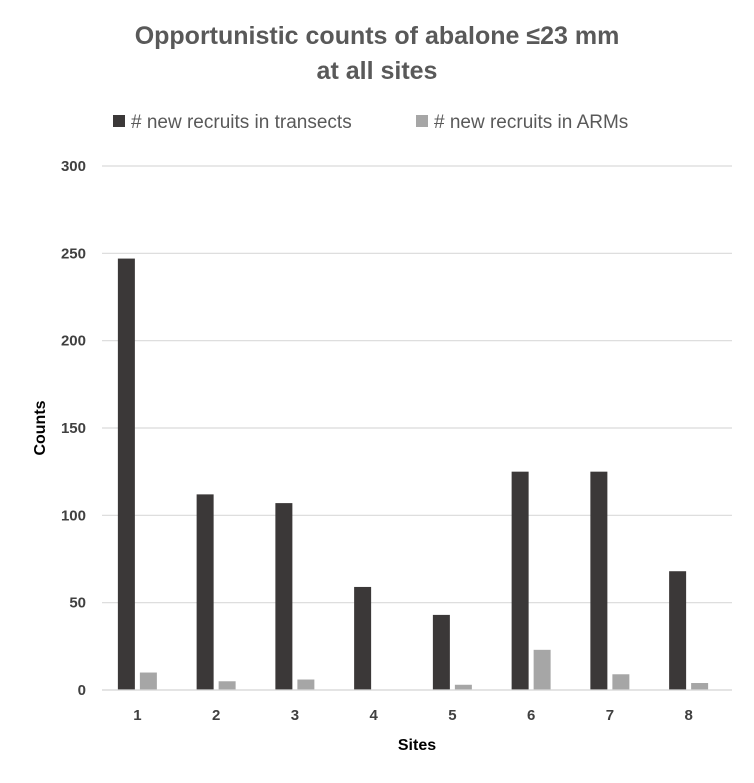 The height and width of the screenshot is (783, 754). I want to click on x-tick-label: 4, so click(373, 715).